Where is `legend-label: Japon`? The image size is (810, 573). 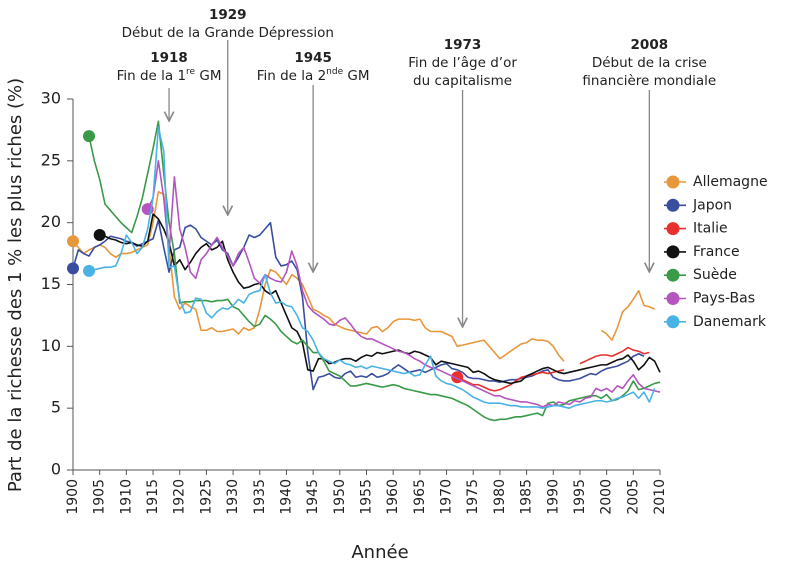
legend-label: Japon is located at coordinates (712, 205).